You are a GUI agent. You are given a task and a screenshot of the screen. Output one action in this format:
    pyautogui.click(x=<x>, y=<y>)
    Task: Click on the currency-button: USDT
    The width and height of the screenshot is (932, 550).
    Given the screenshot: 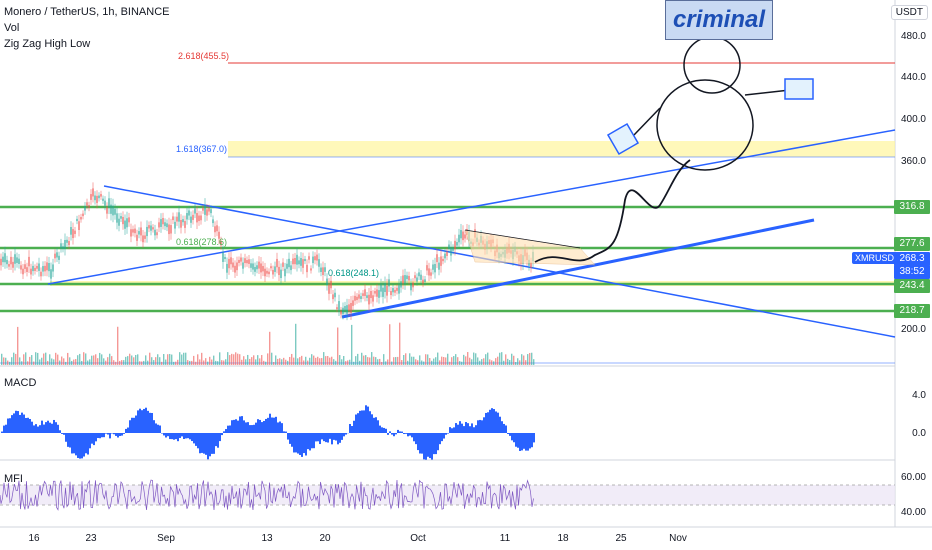 What is the action you would take?
    pyautogui.click(x=909, y=12)
    